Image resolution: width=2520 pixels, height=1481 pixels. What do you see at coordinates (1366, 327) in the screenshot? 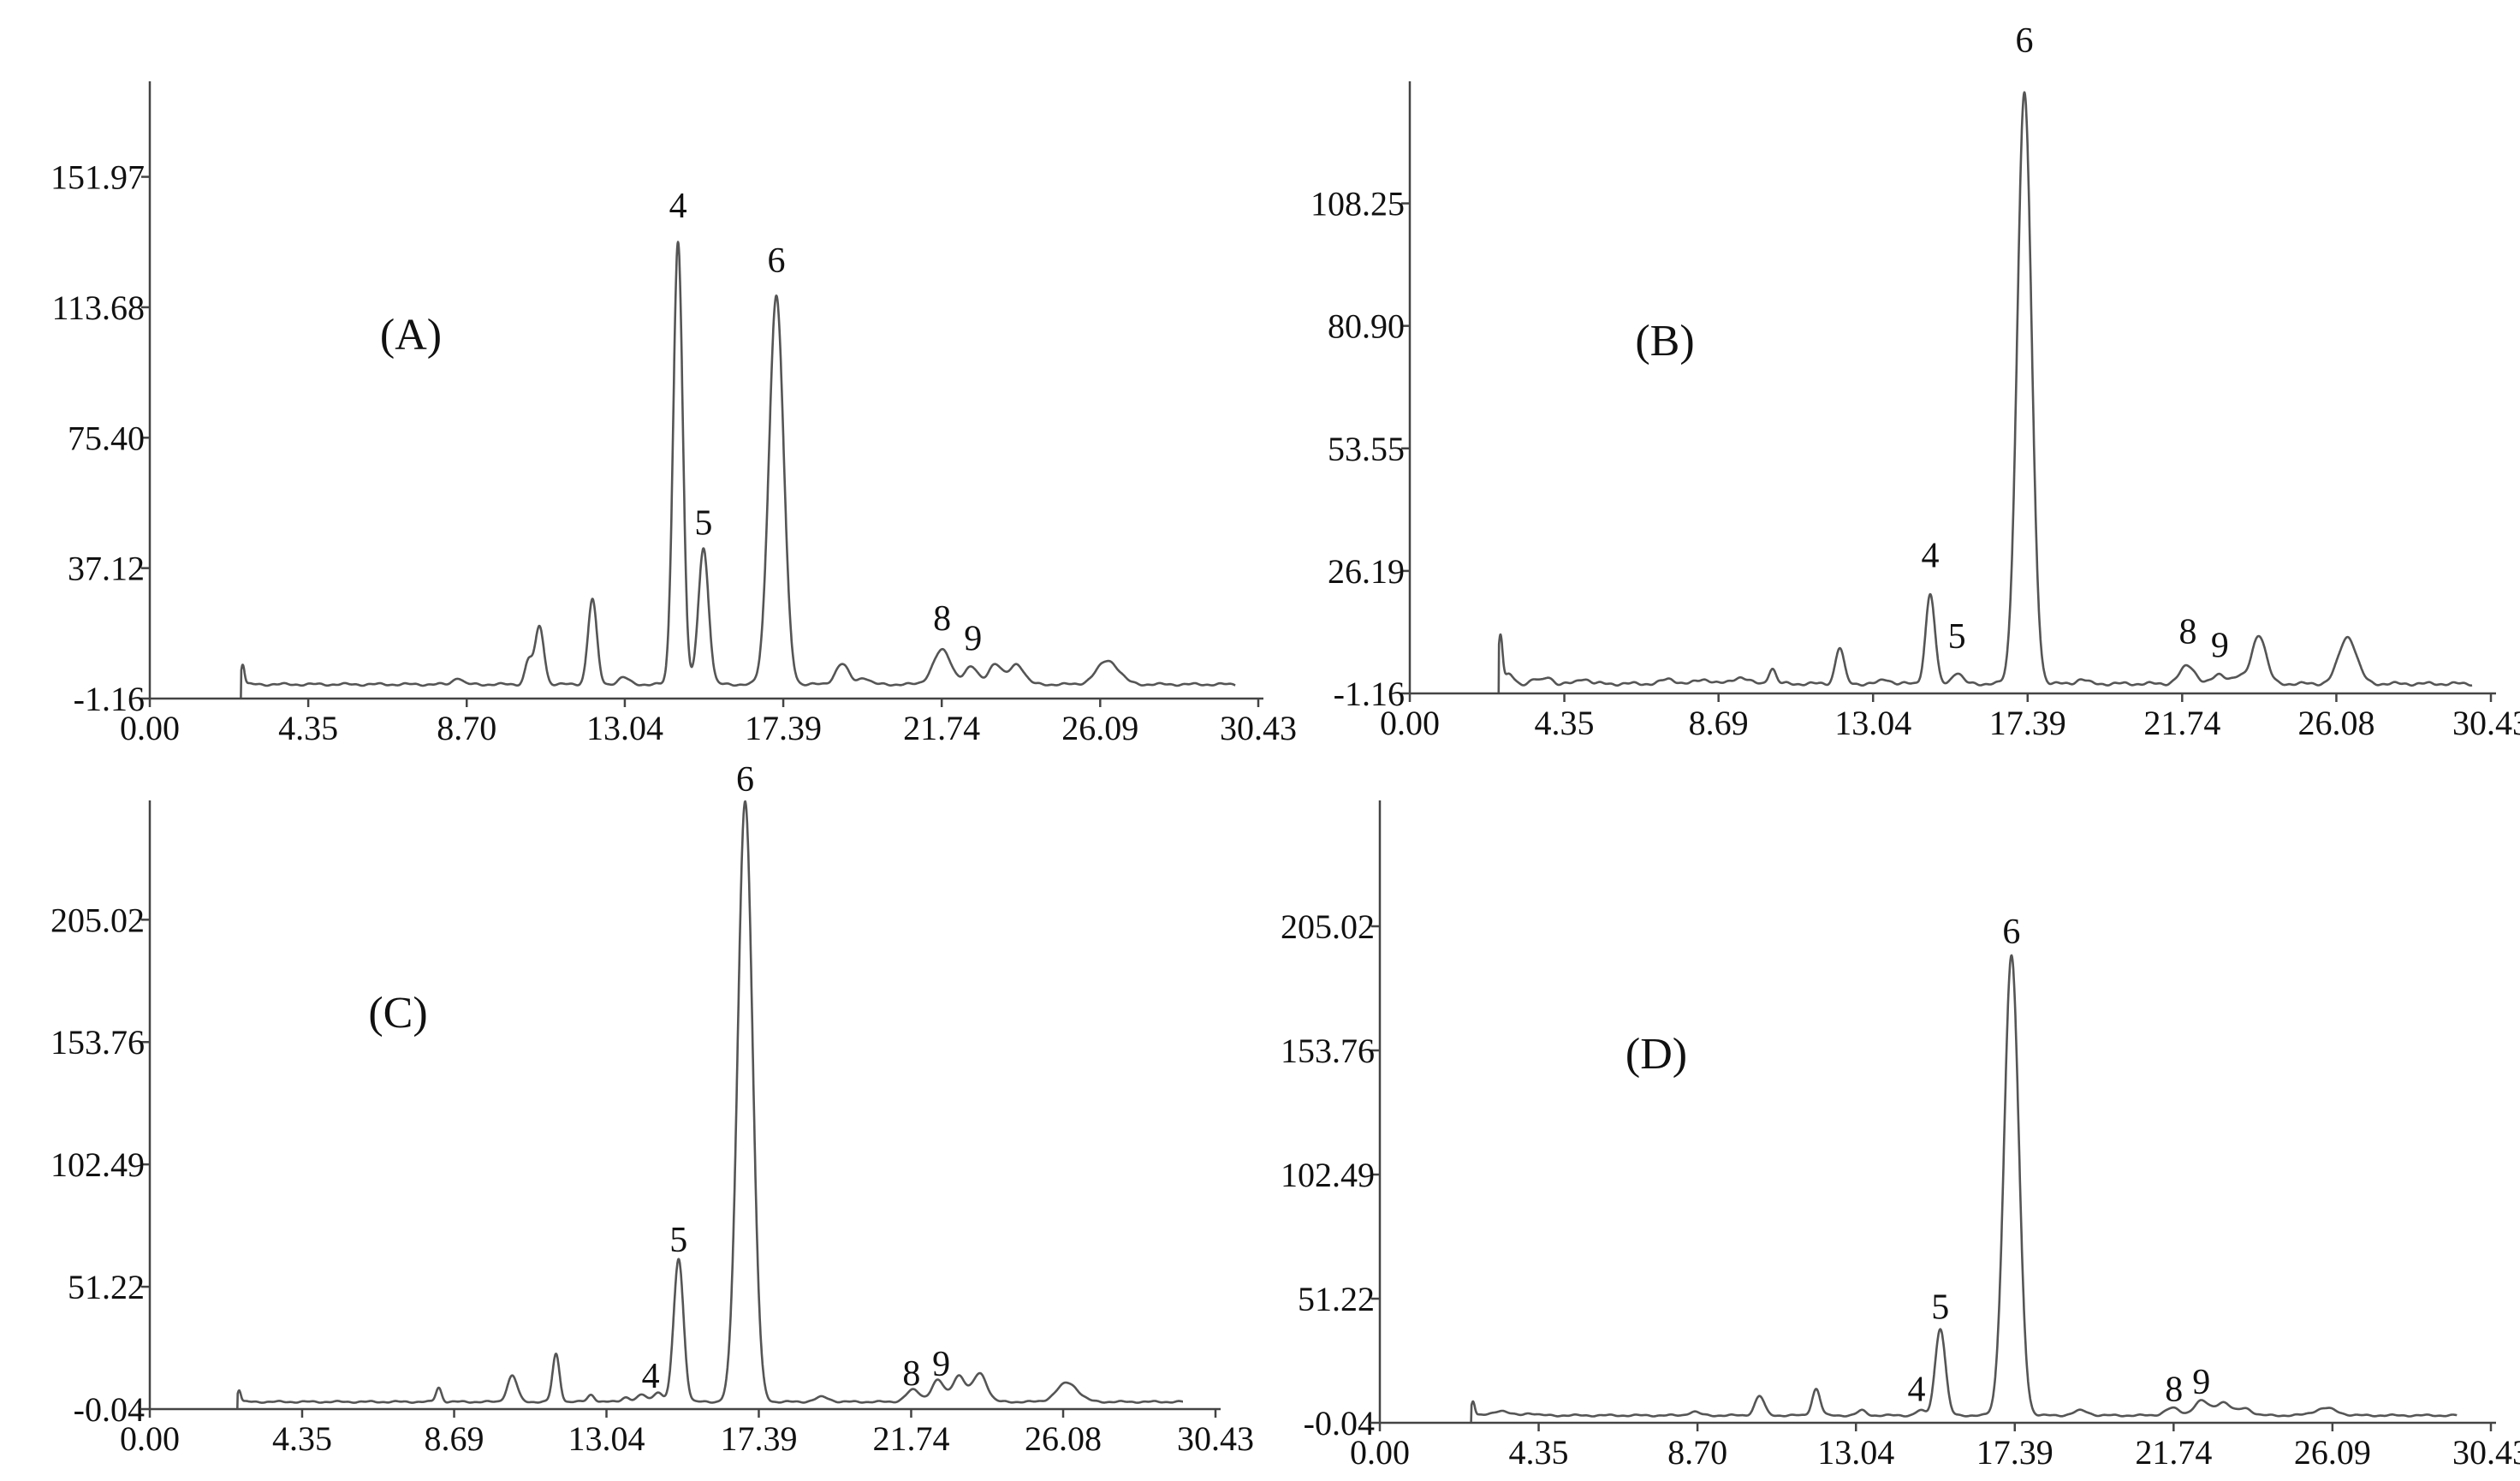
I see `y-tick-label: 80.90` at bounding box center [1366, 327].